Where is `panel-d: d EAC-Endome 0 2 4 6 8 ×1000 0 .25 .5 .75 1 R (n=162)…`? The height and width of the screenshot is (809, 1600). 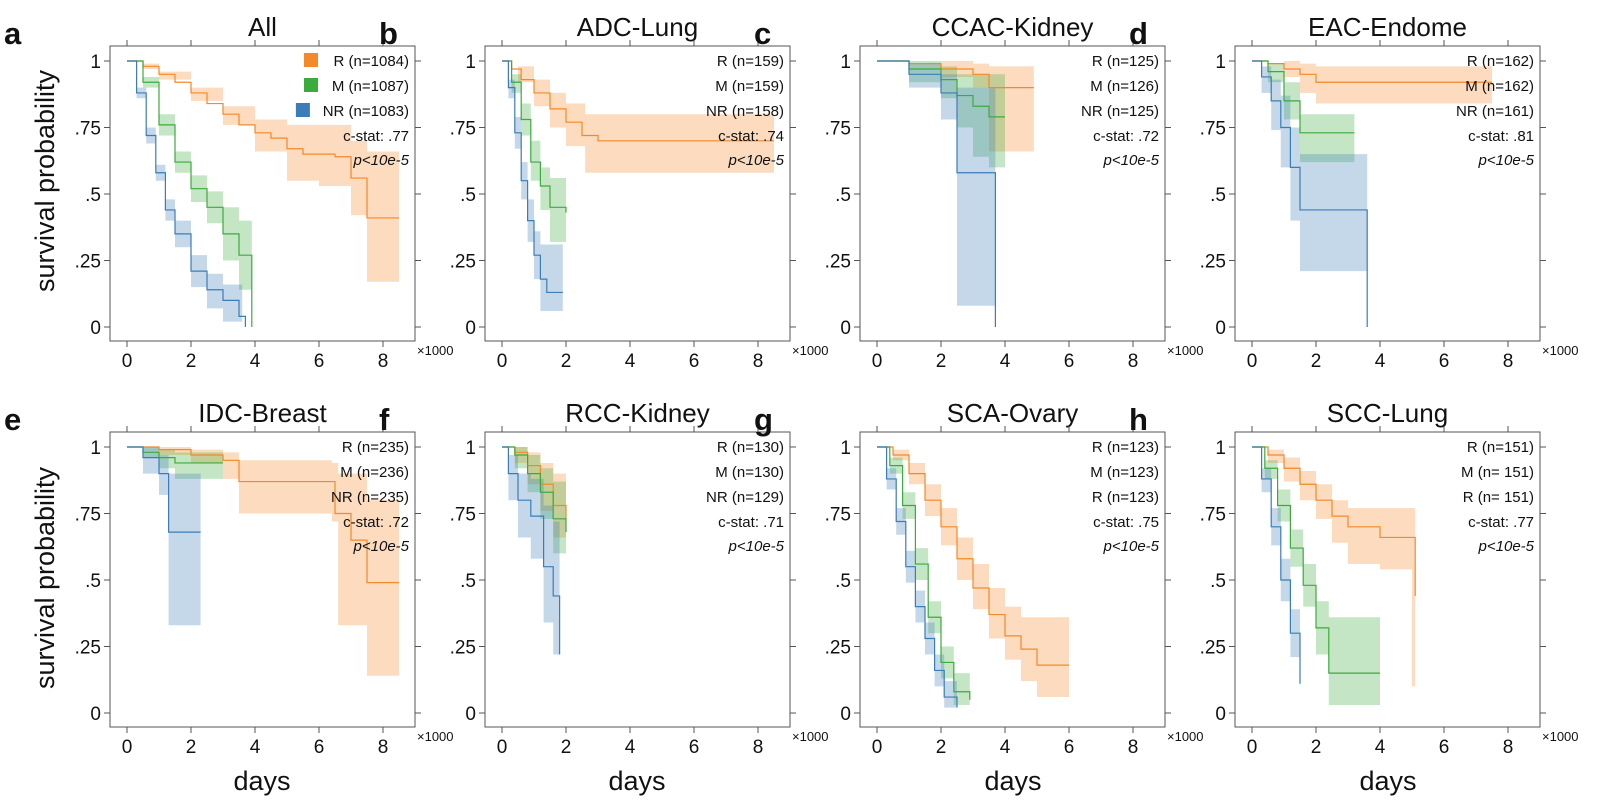
panel-d: d EAC-Endome 0 2 4 6 8 ×1000 0 .25 .5 .75 1 R (n=162)… is located at coordinates (1354, 192).